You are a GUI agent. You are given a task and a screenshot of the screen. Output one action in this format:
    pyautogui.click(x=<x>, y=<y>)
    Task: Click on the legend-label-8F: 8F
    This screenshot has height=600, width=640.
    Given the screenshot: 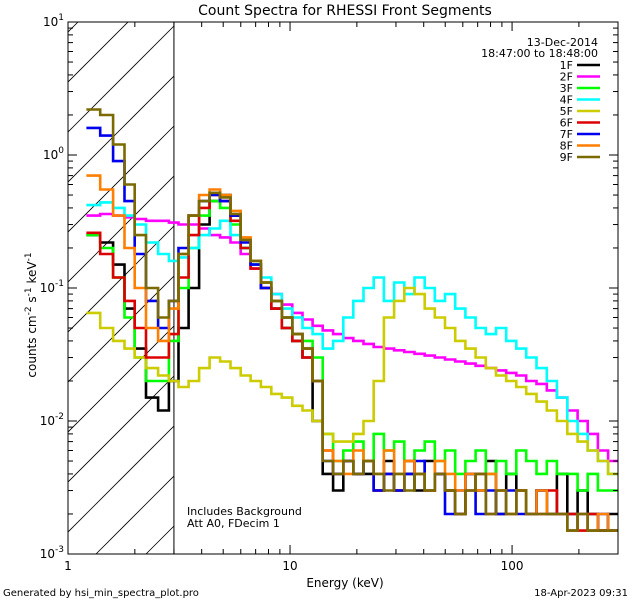 What is the action you would take?
    pyautogui.click(x=566, y=146)
    